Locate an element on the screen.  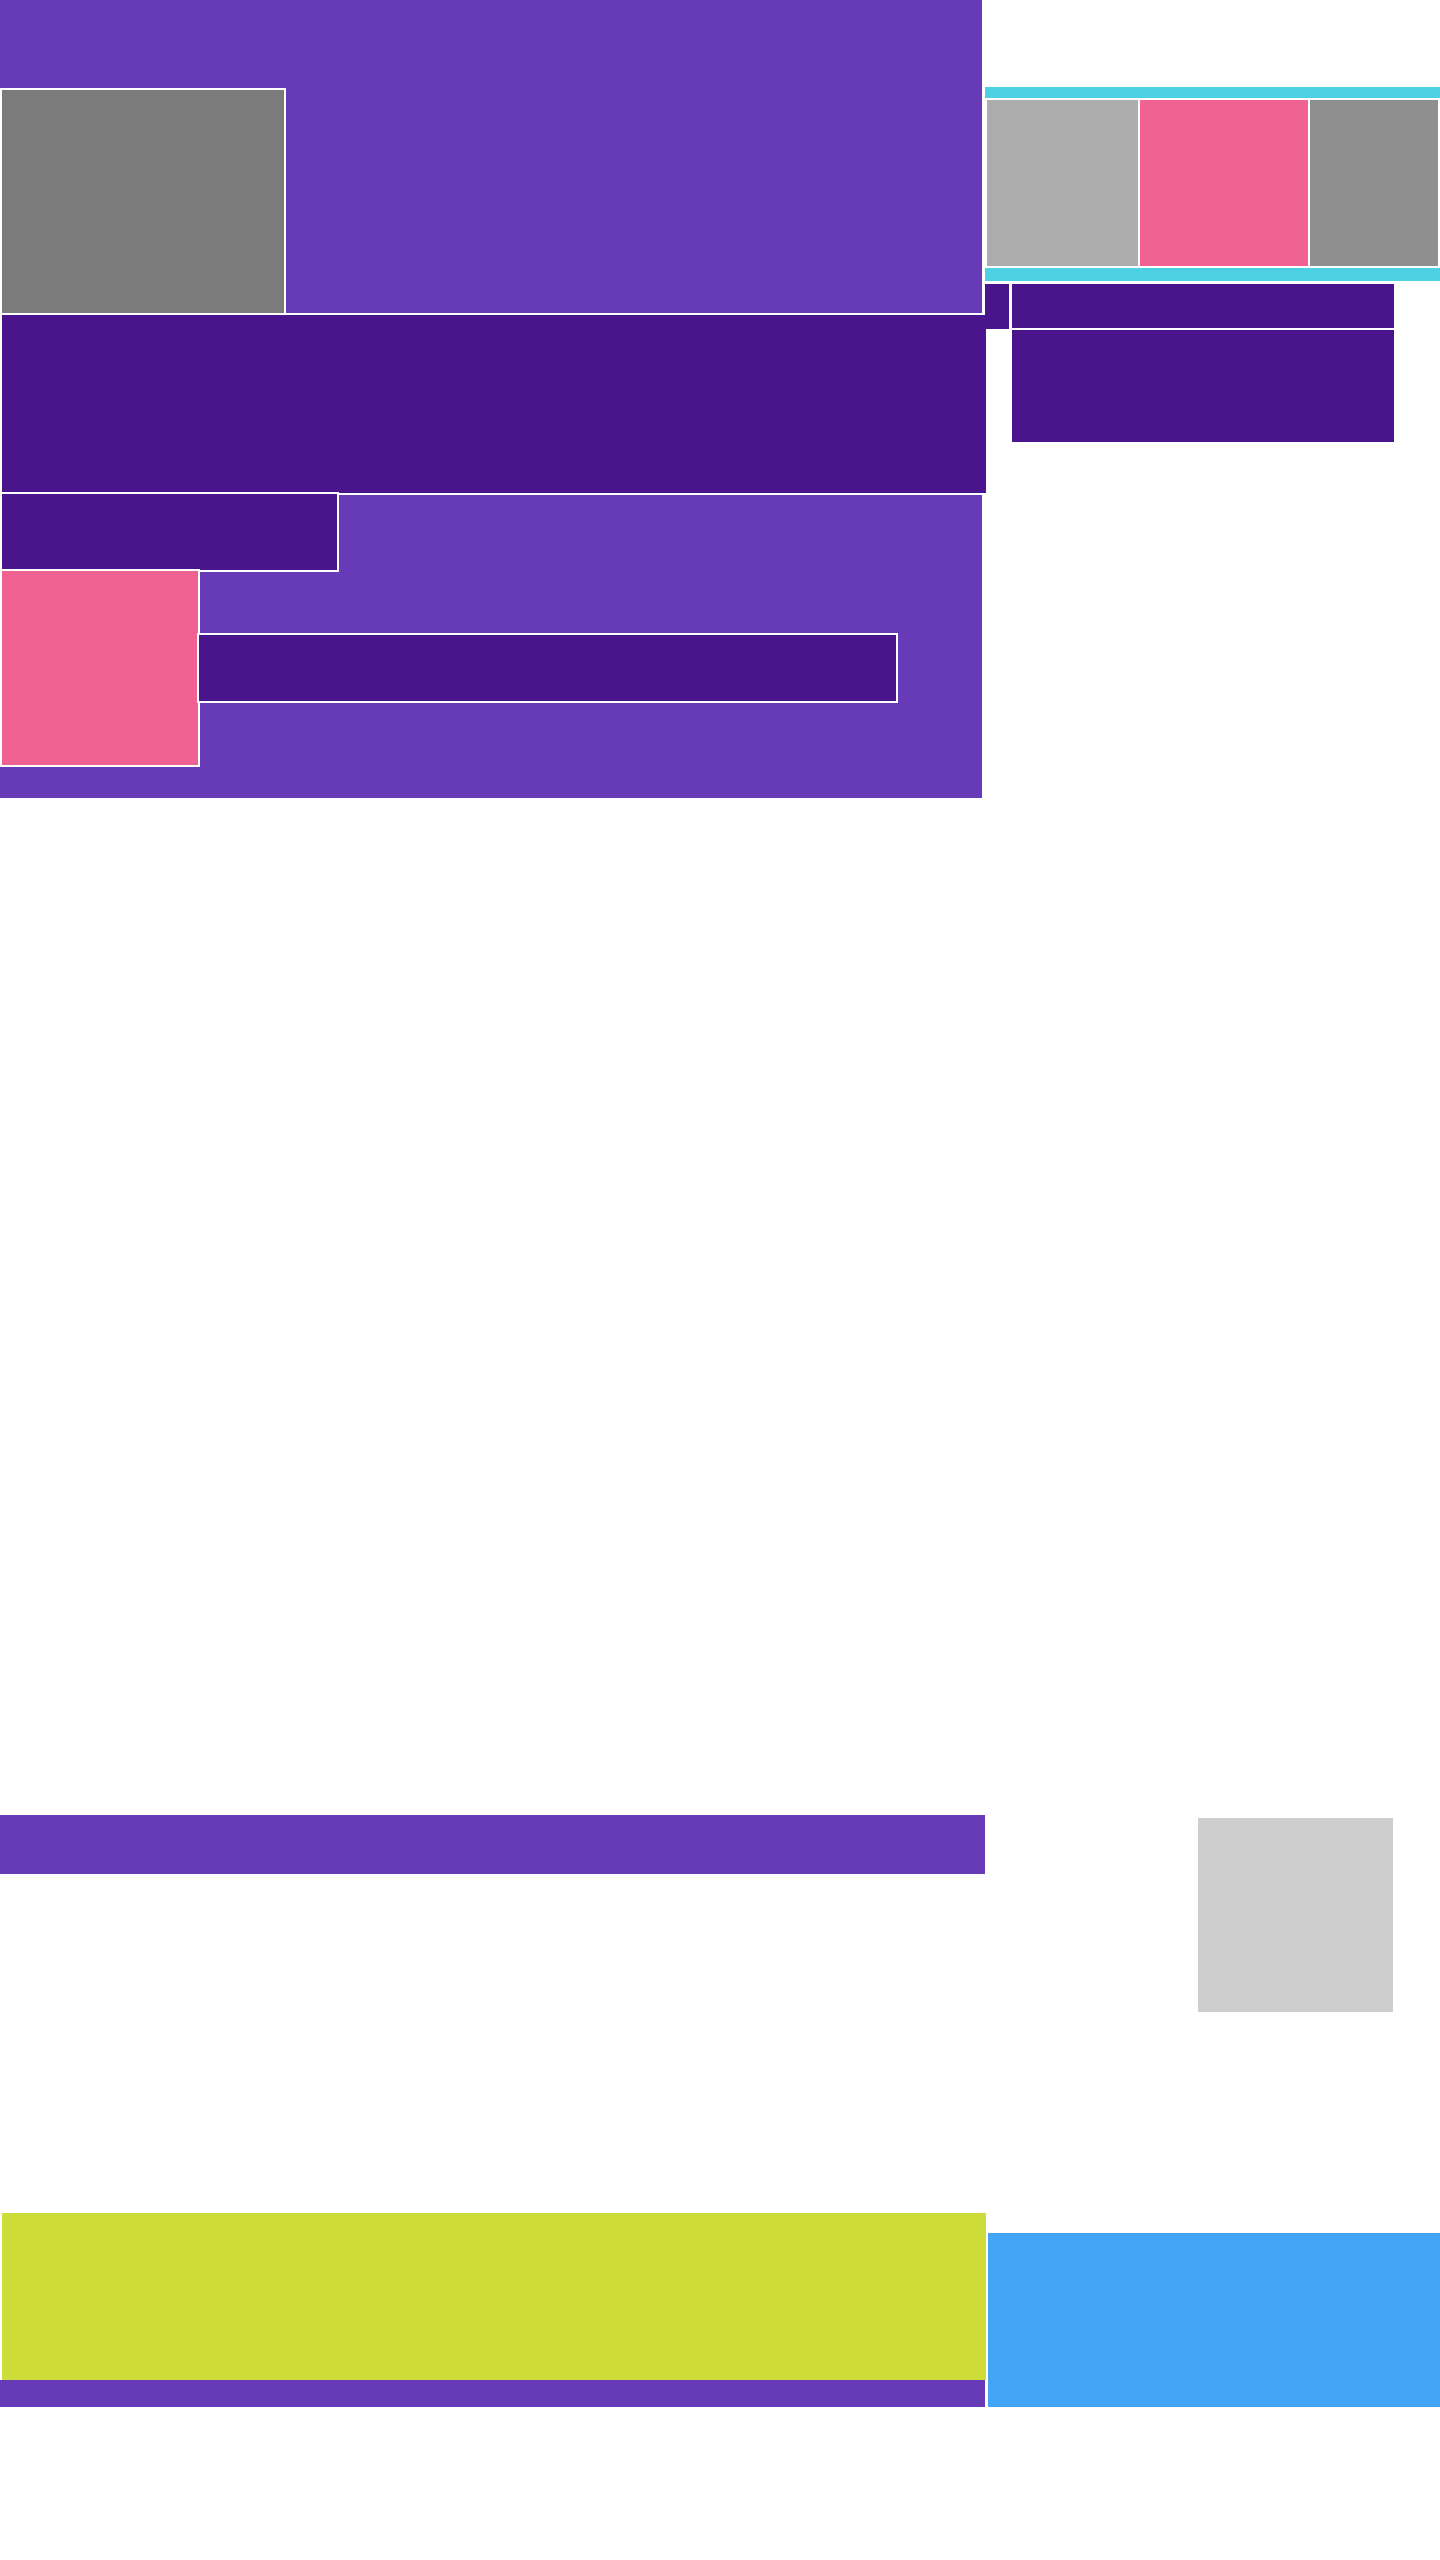
sidebar-image-placeholder is located at coordinates (1295, 1915).